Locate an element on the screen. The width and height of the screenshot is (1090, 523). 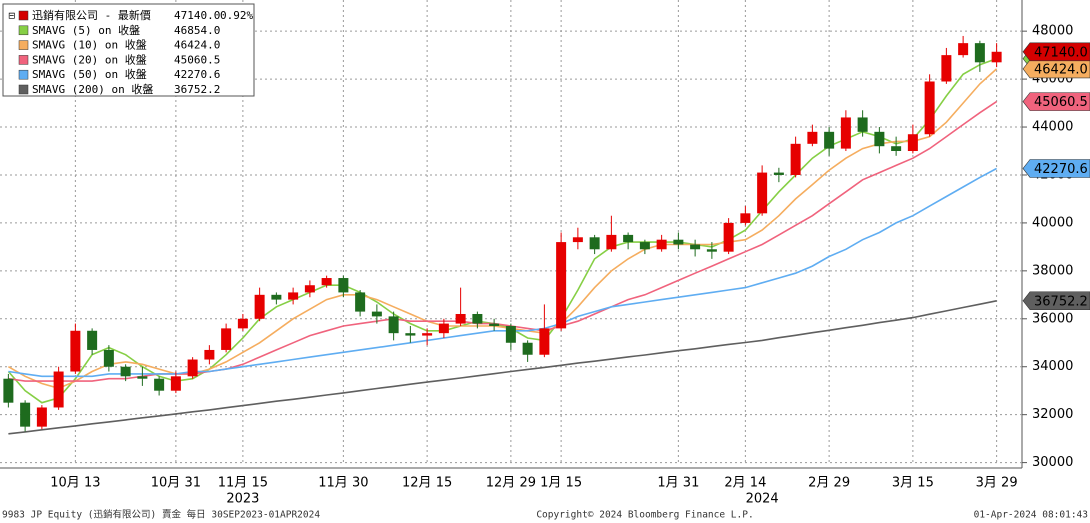
x-tick-label: 2月 14 is located at coordinates (745, 483).